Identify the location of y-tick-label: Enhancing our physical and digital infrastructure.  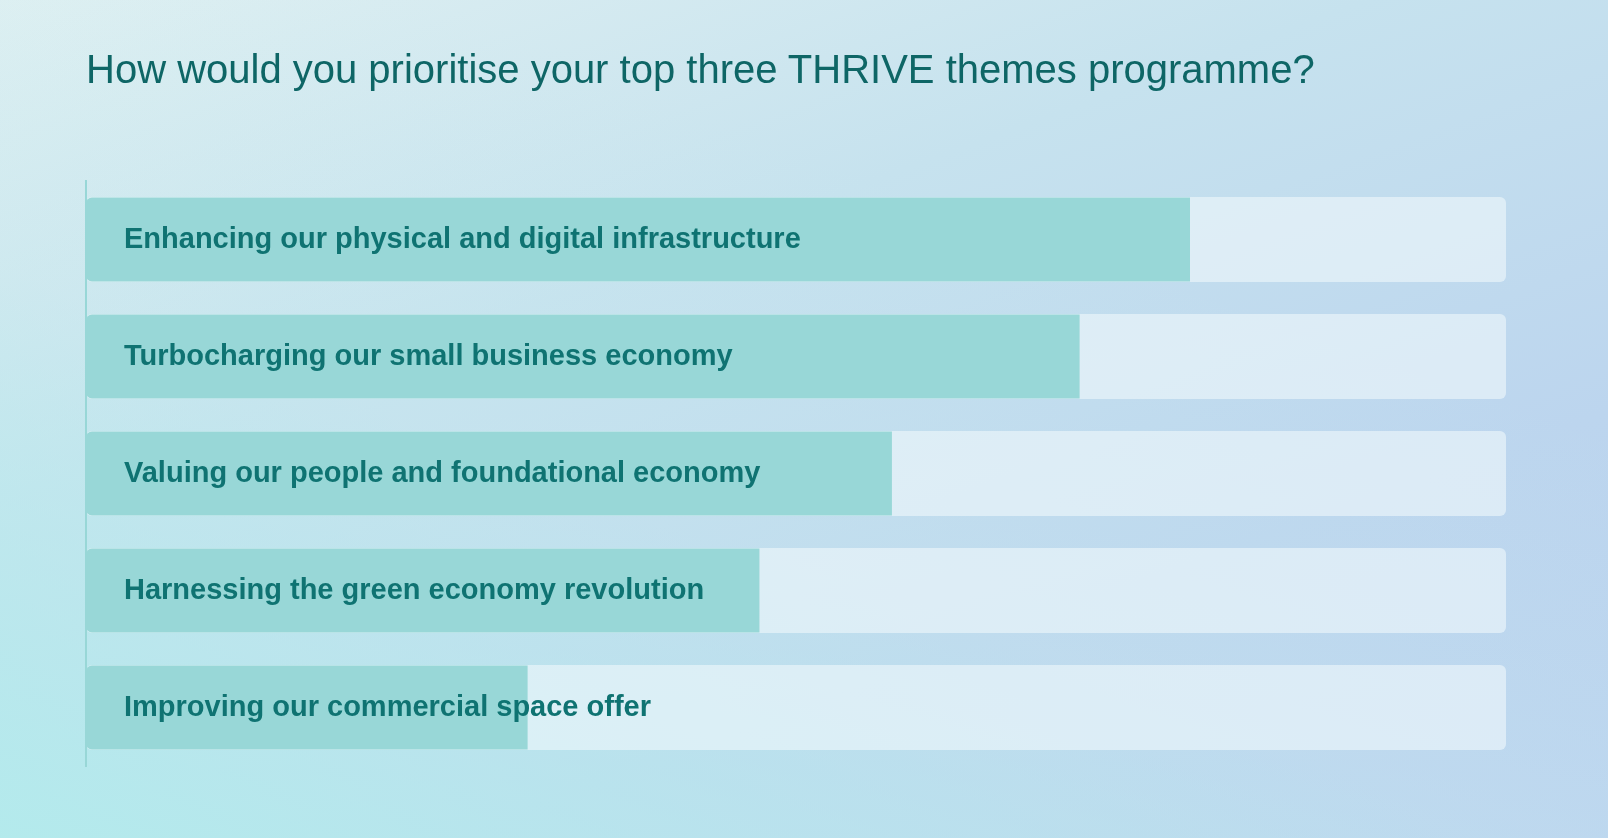
(462, 237).